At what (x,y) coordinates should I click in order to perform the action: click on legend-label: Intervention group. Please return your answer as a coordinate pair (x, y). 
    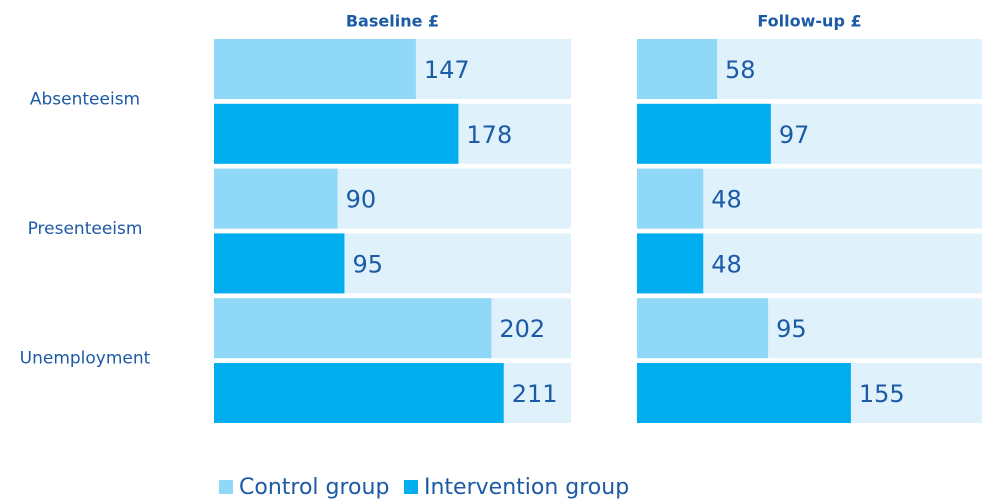
    Looking at the image, I should click on (526, 487).